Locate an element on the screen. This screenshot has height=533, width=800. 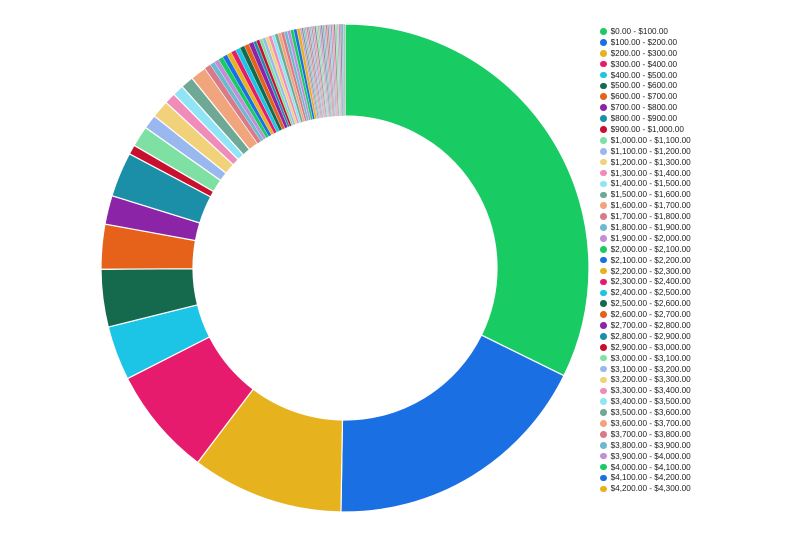
legend-item: $3,200.00 - $3,300.00 is located at coordinates (695, 380).